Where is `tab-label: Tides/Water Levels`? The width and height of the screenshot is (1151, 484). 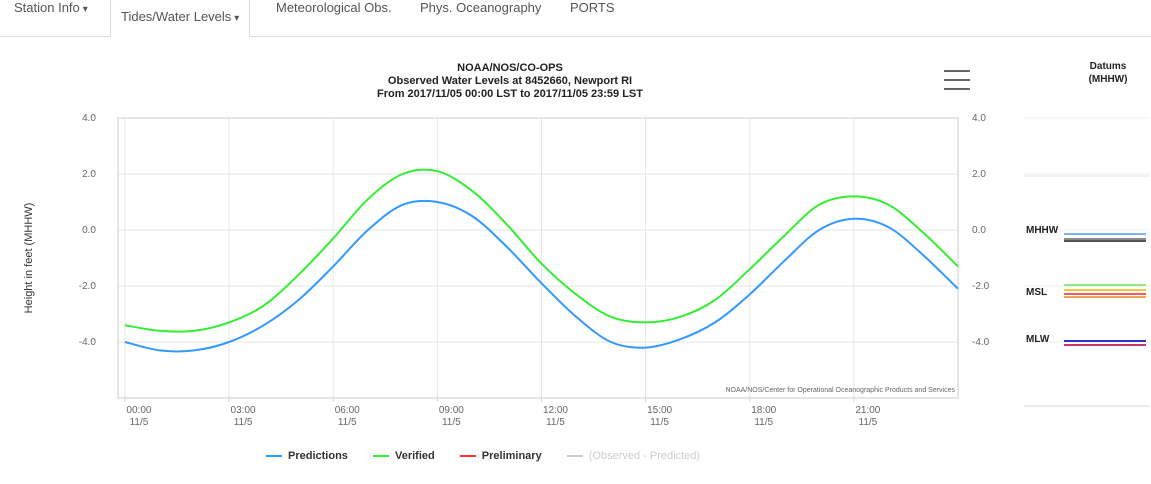 tab-label: Tides/Water Levels is located at coordinates (176, 16).